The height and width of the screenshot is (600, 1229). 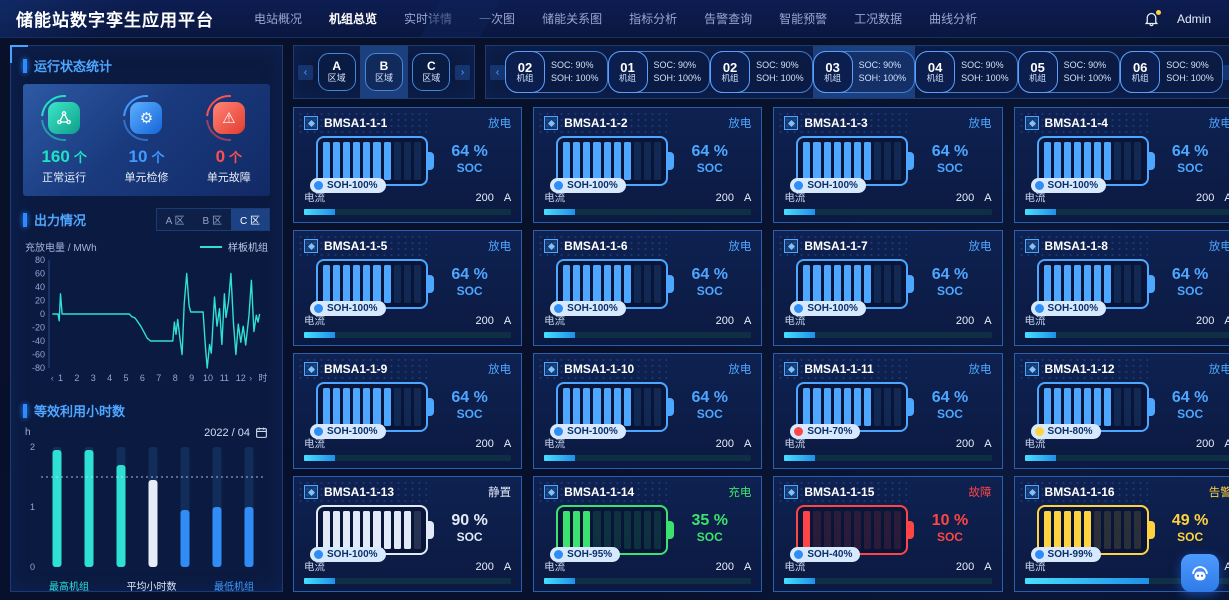 I want to click on nav-item: 电站概况, so click(x=278, y=19).